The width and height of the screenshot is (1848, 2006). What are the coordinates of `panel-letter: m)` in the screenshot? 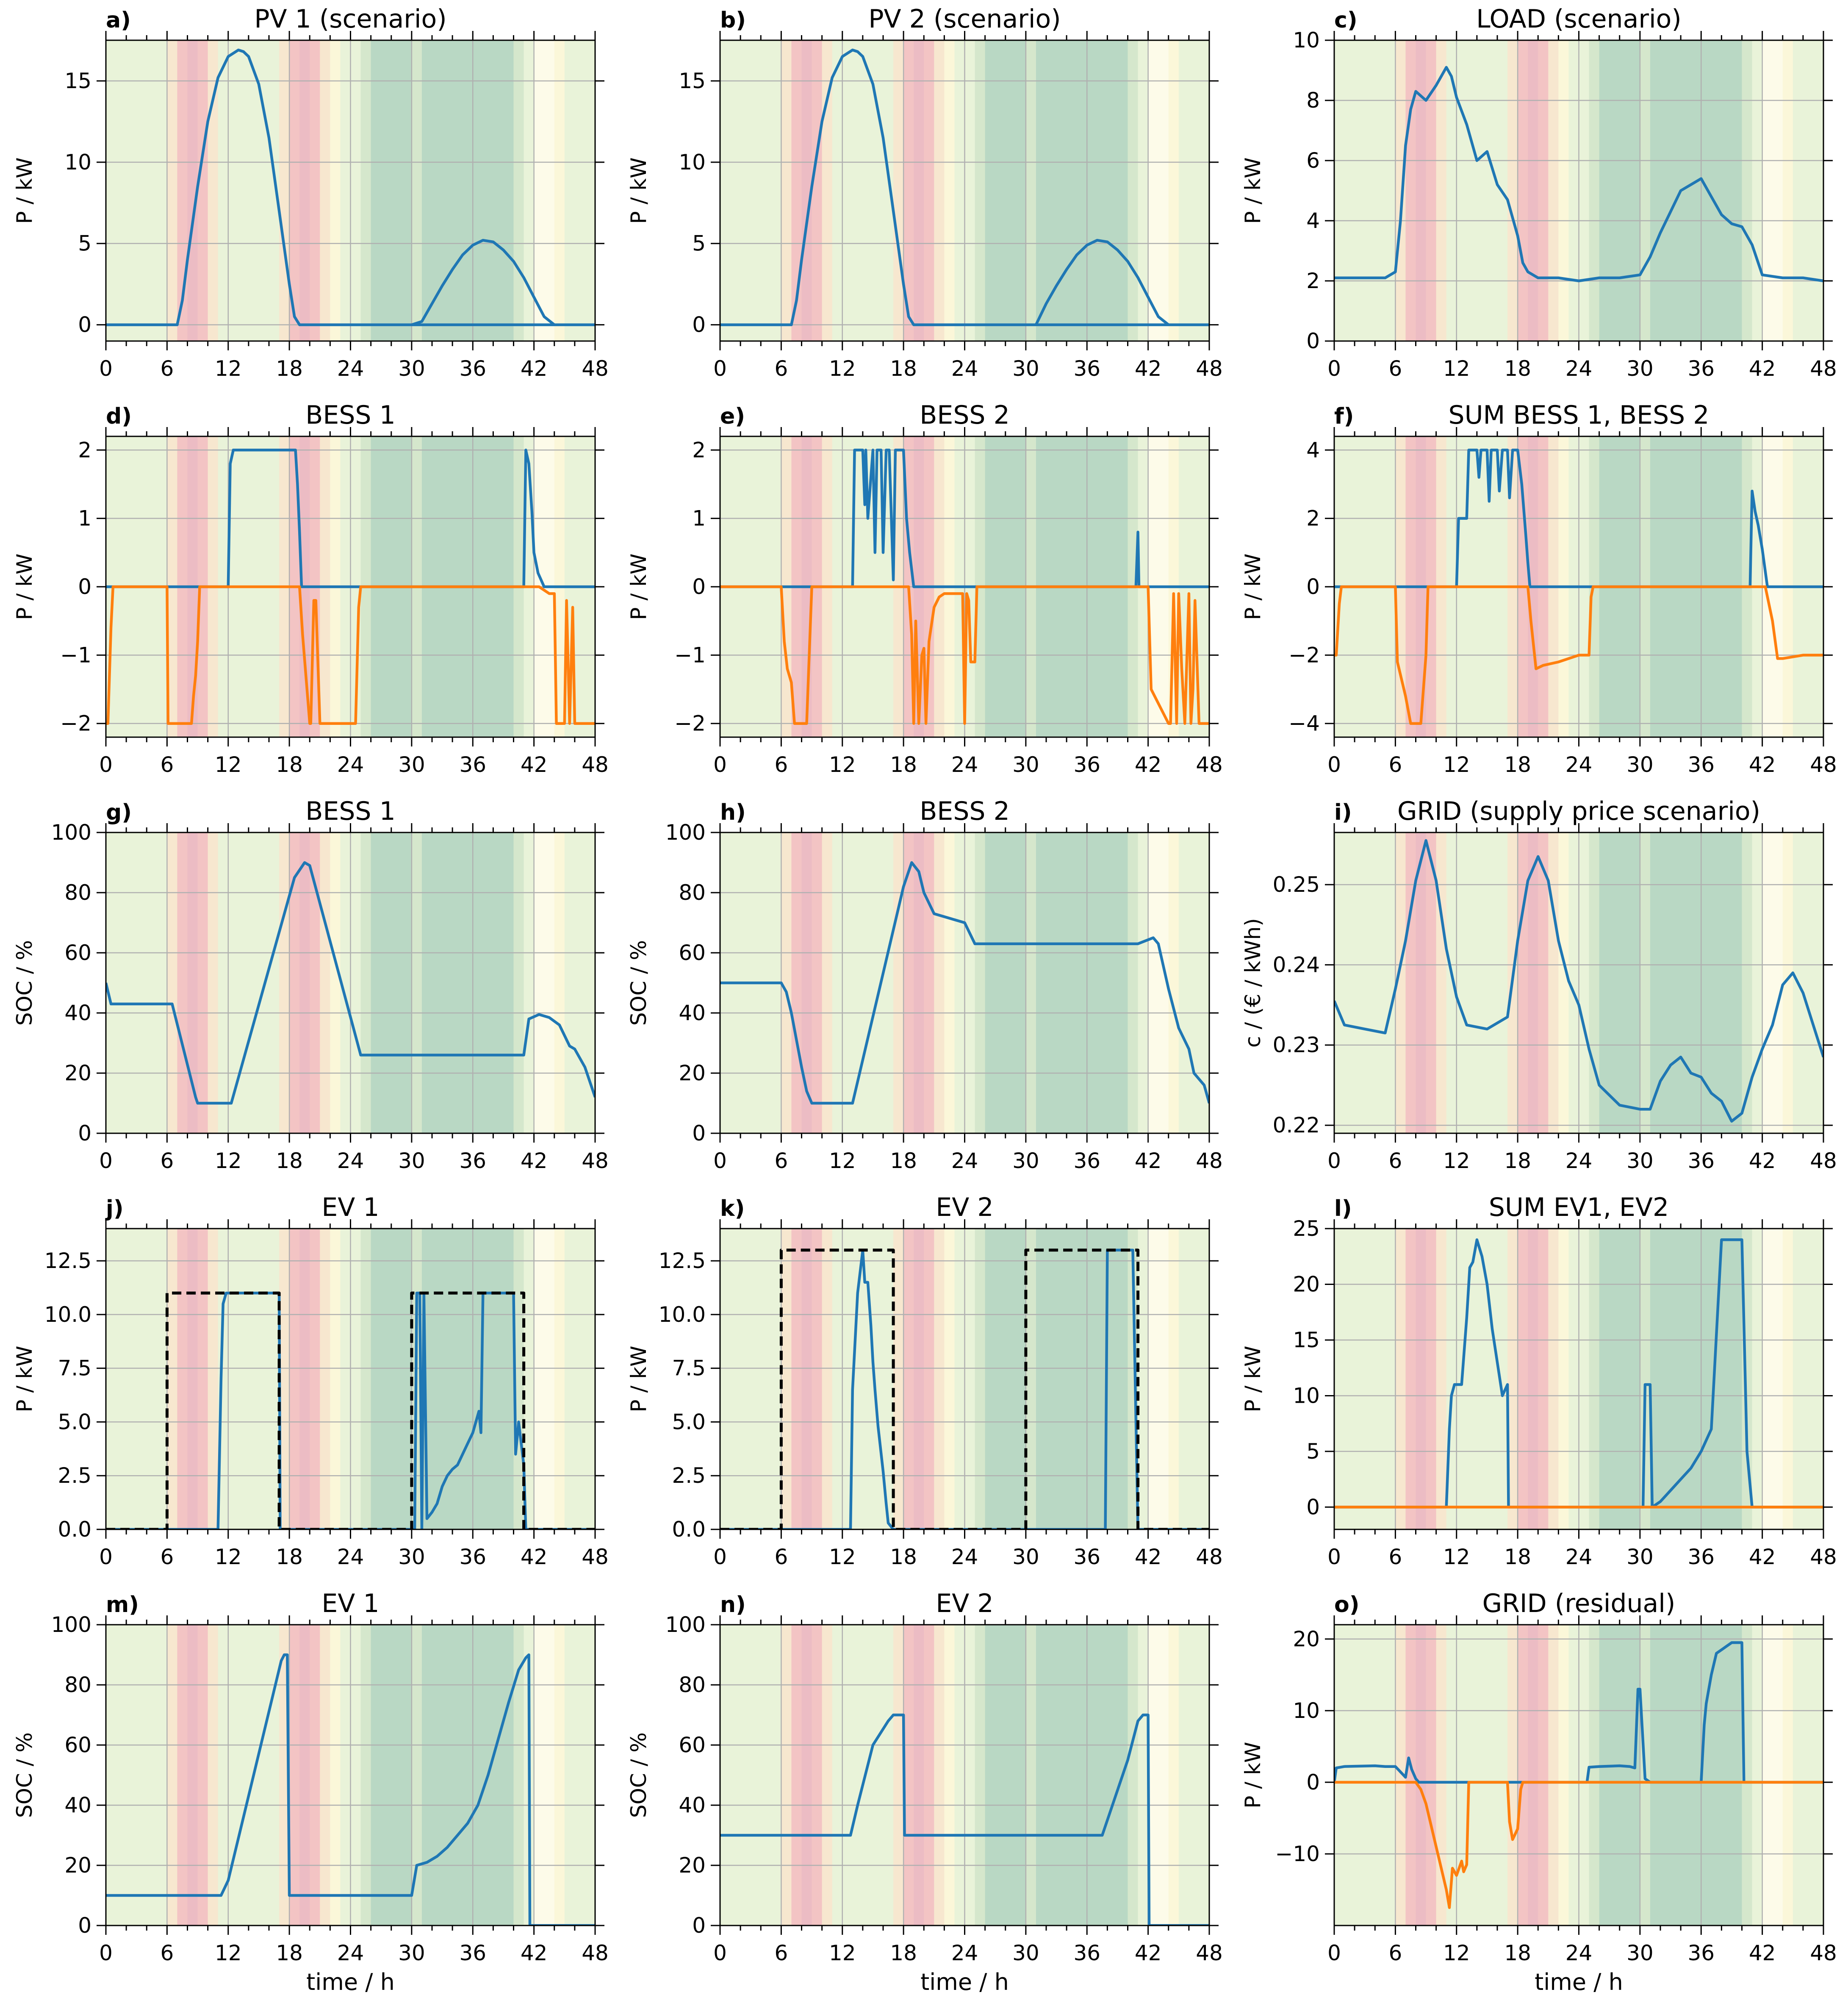 It's located at (122, 1605).